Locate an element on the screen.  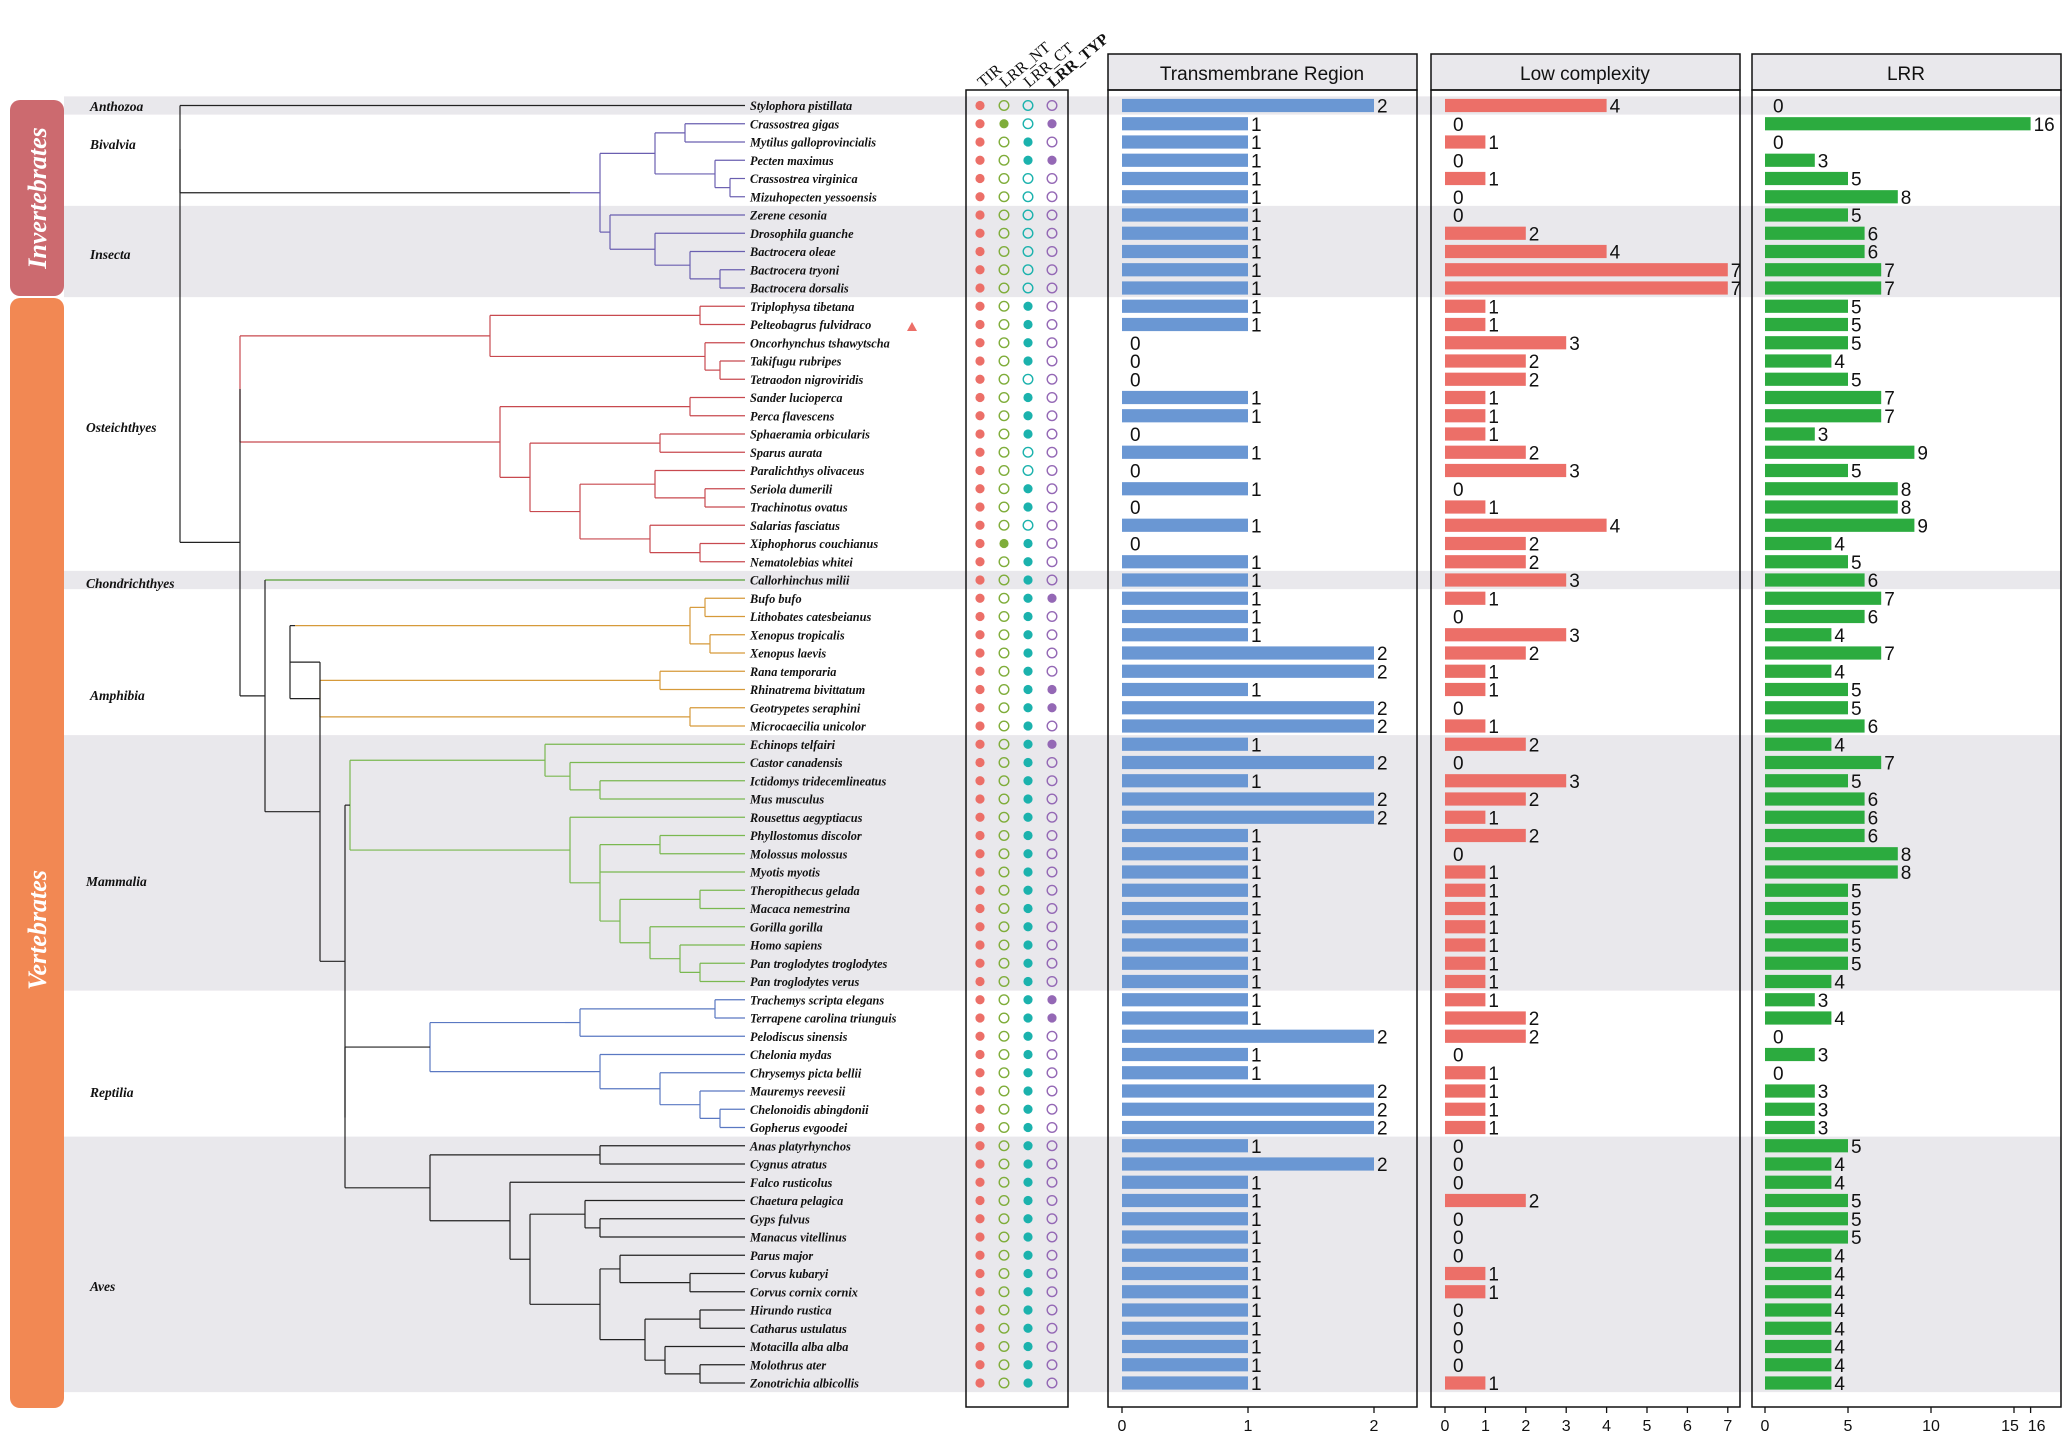
axis-tick-label: 2 is located at coordinates (1525, 1426).